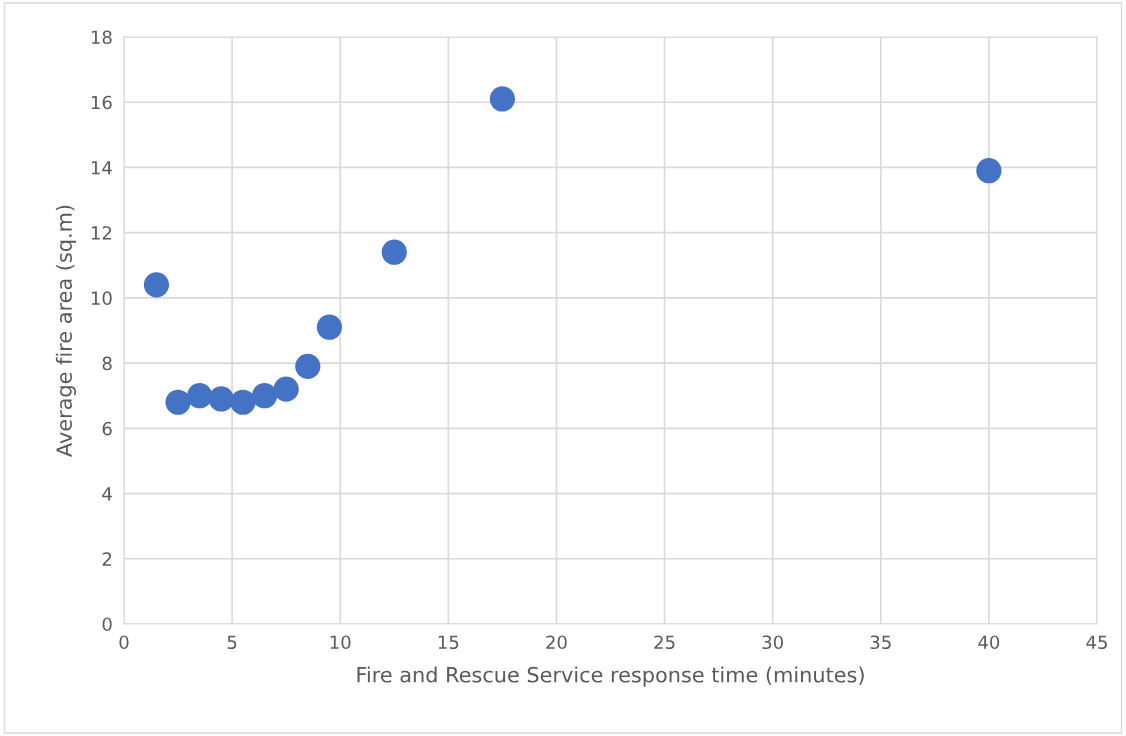 This screenshot has height=736, width=1126. I want to click on x-tick-label: 0, so click(124, 642).